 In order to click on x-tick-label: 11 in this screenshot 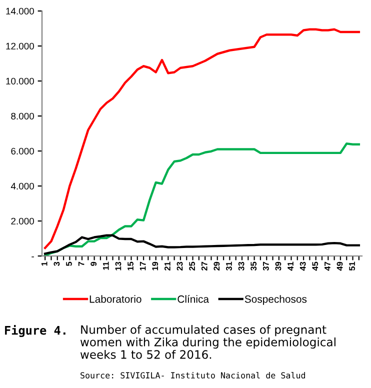, I will do `click(106, 266)`.